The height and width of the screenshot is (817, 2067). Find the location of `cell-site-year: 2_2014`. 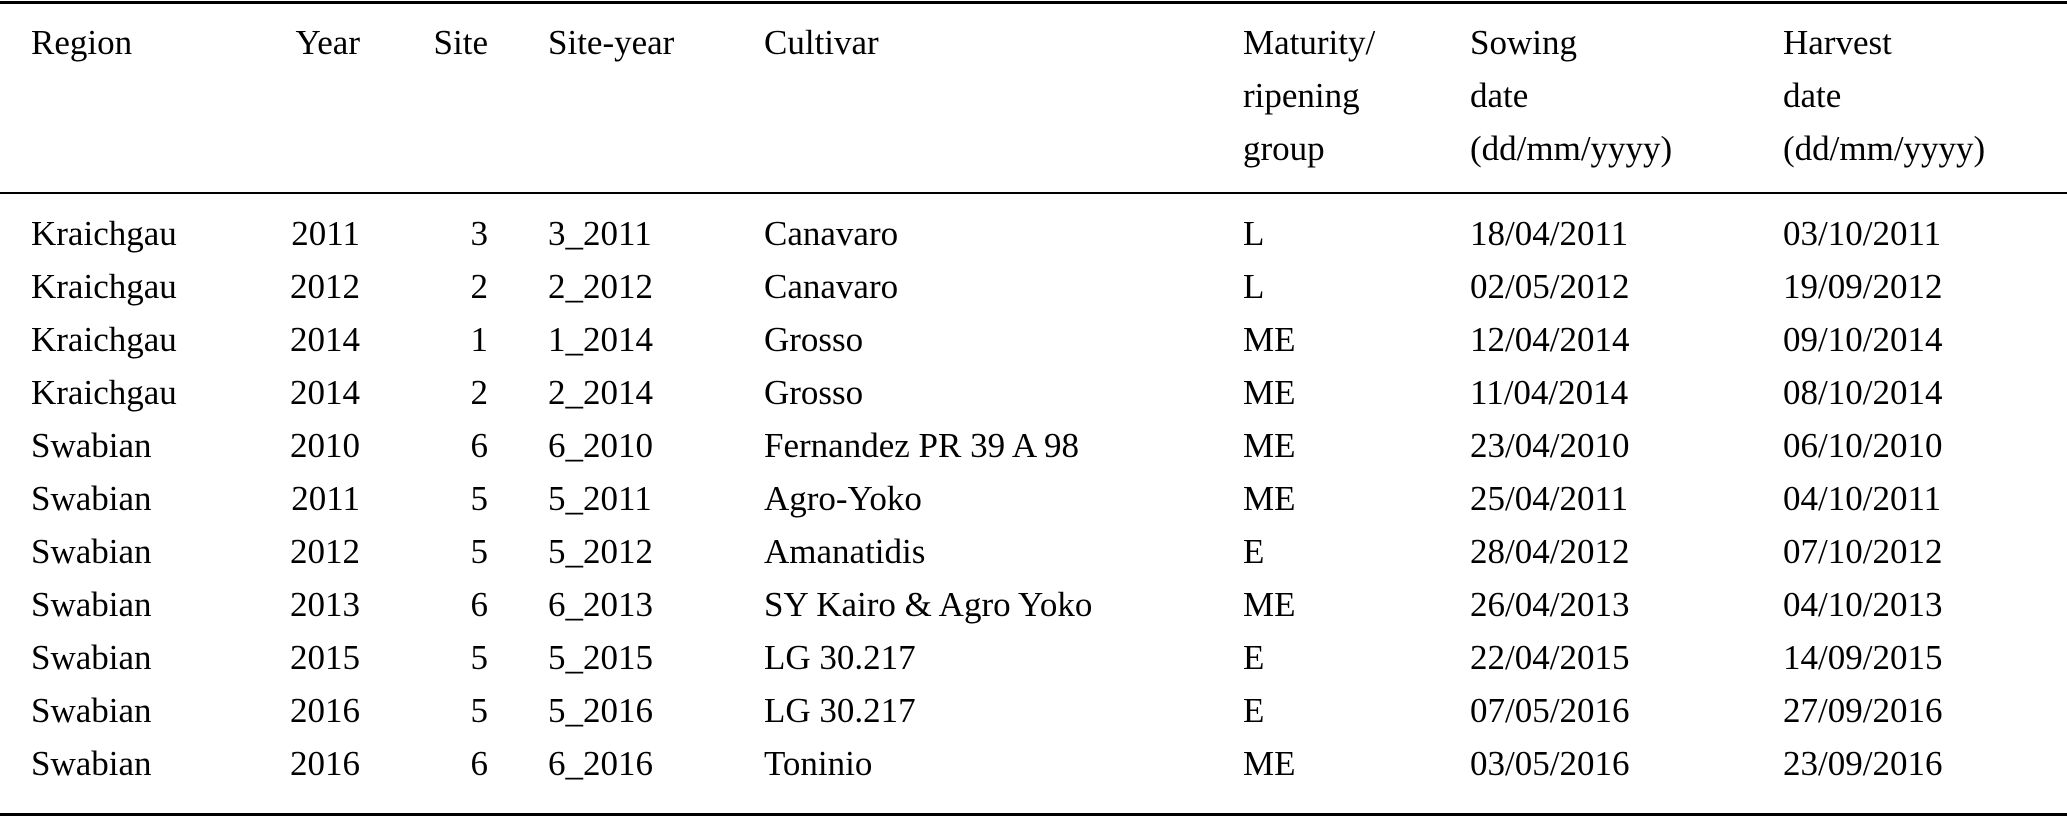

cell-site-year: 2_2014 is located at coordinates (600, 392).